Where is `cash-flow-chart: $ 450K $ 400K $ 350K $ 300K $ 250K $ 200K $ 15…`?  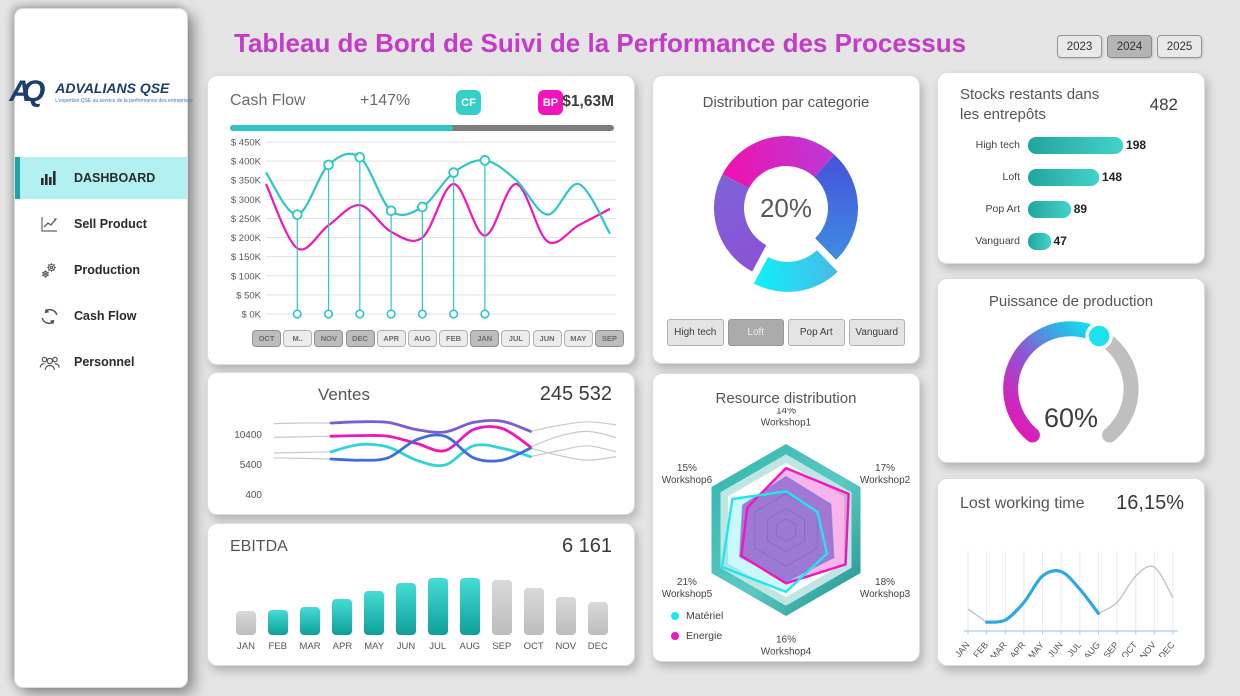 cash-flow-chart: $ 450K $ 400K $ 350K $ 300K $ 250K $ 200K $ 15… is located at coordinates (423, 229).